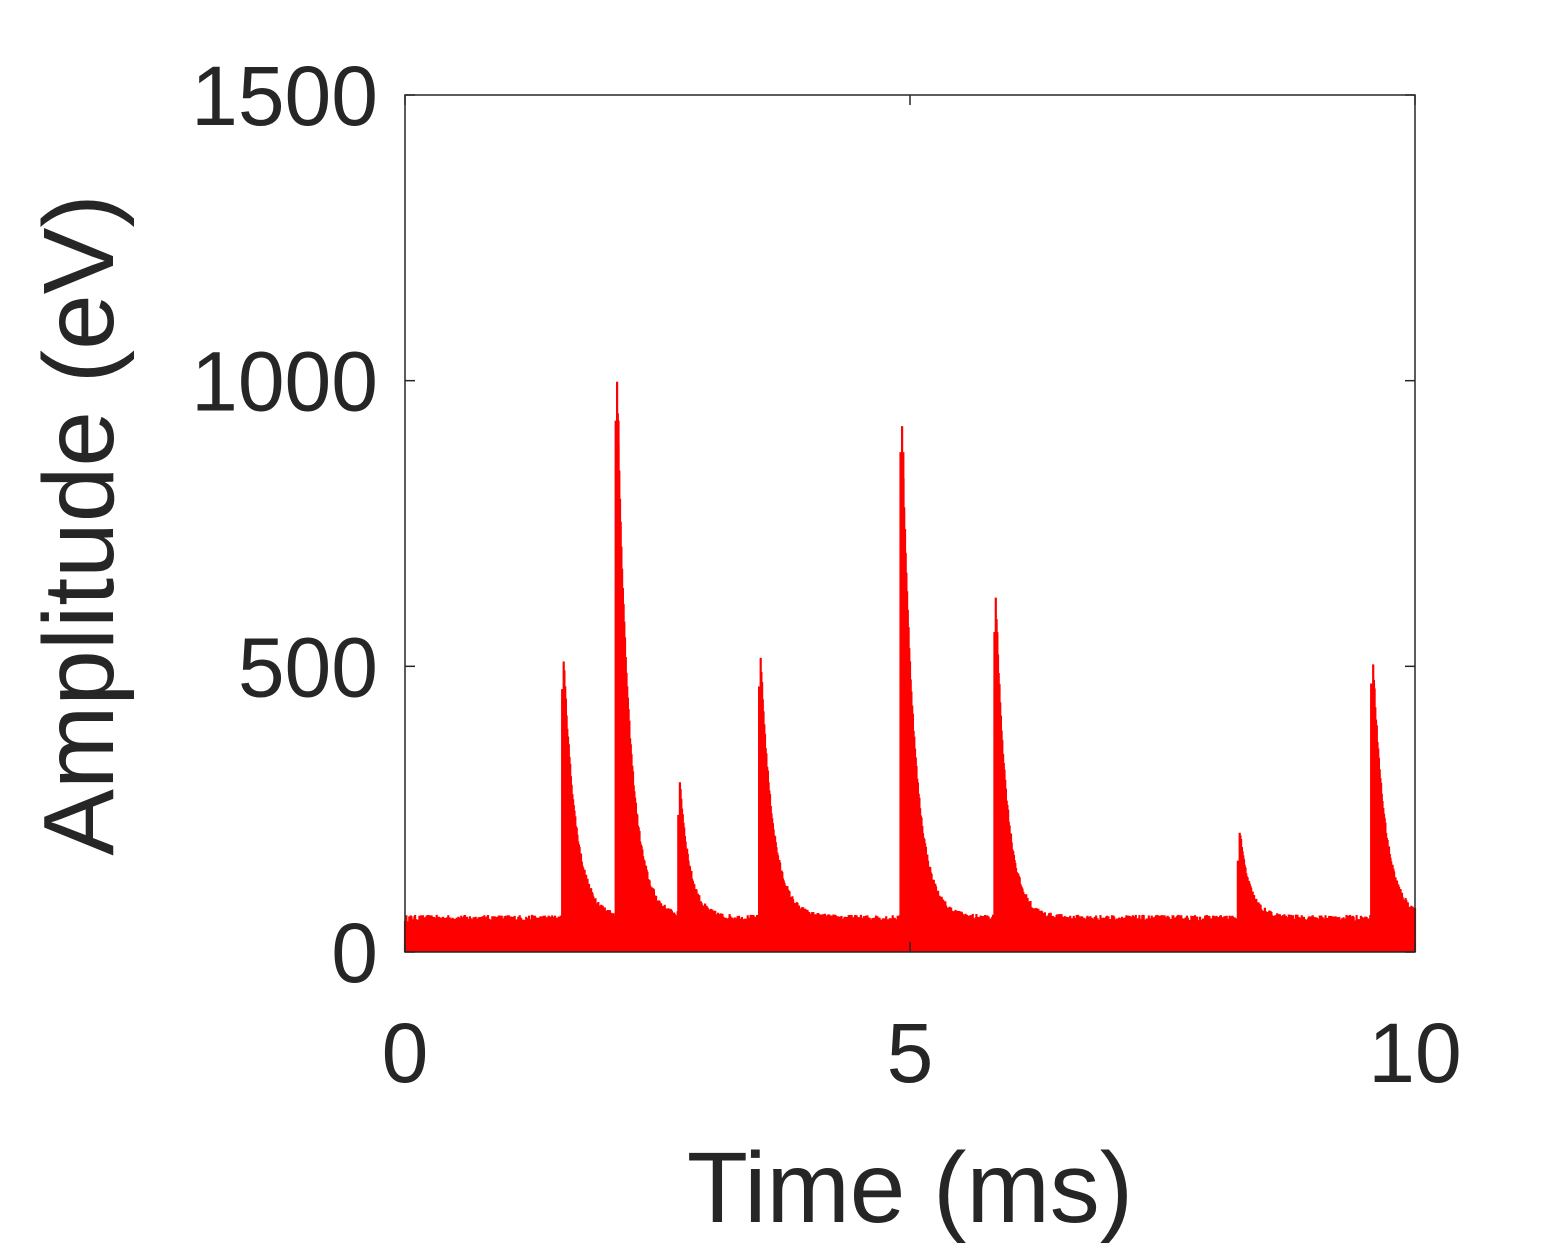  I want to click on y-tick-label: 1000, so click(284, 382).